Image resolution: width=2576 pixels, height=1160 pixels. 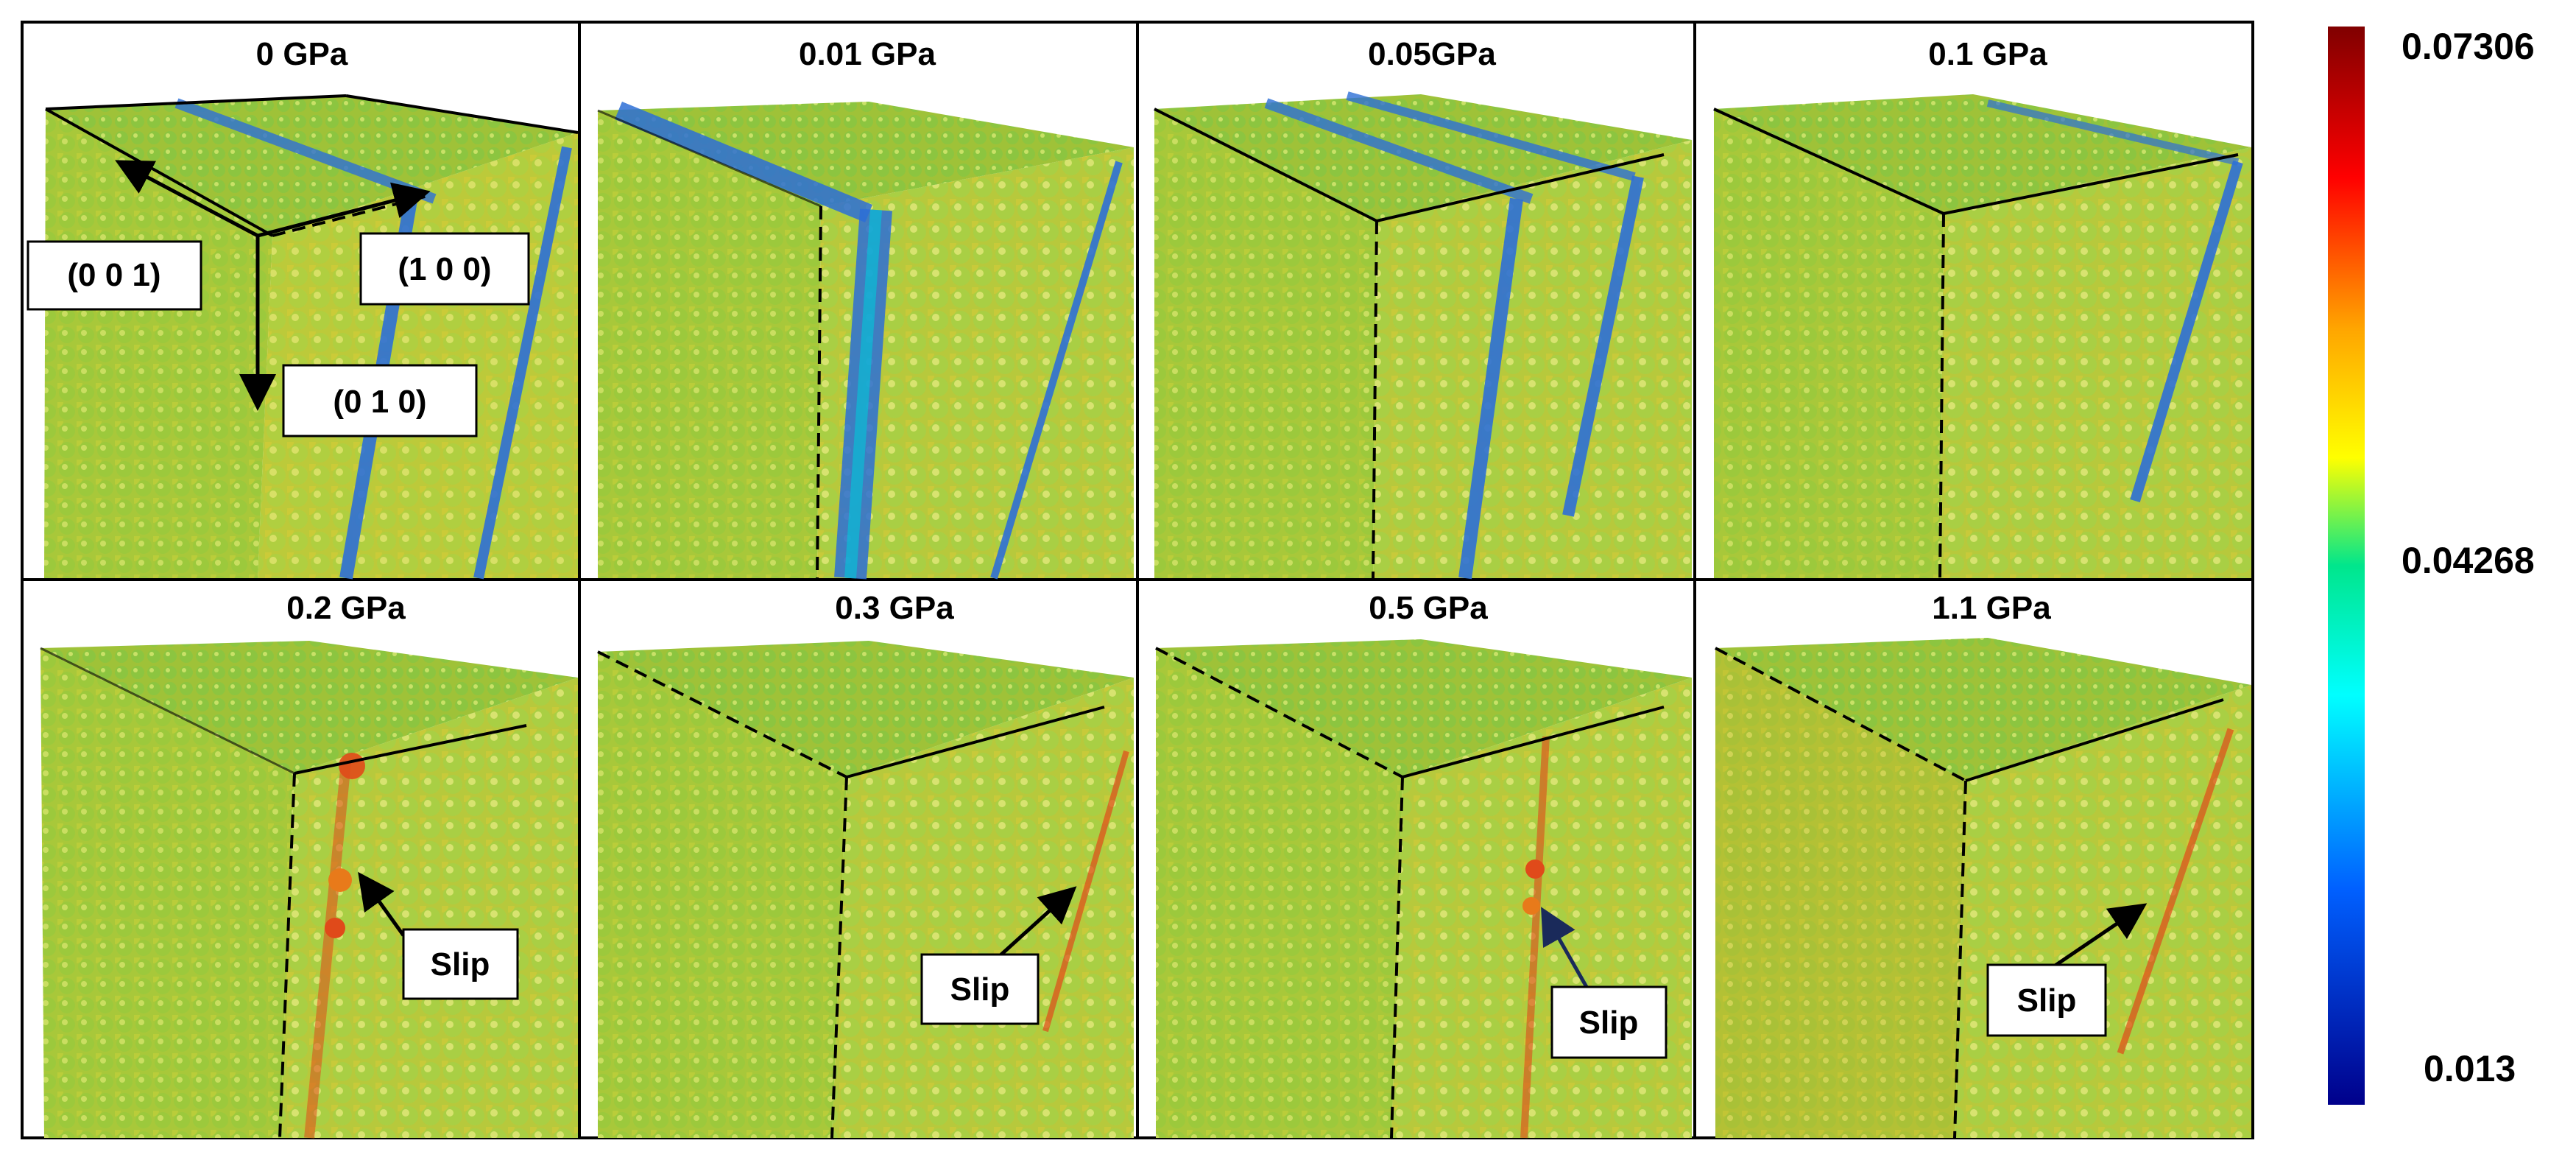 What do you see at coordinates (1991, 608) in the screenshot?
I see `panel-title-1-1gpa: 1.1 GPa` at bounding box center [1991, 608].